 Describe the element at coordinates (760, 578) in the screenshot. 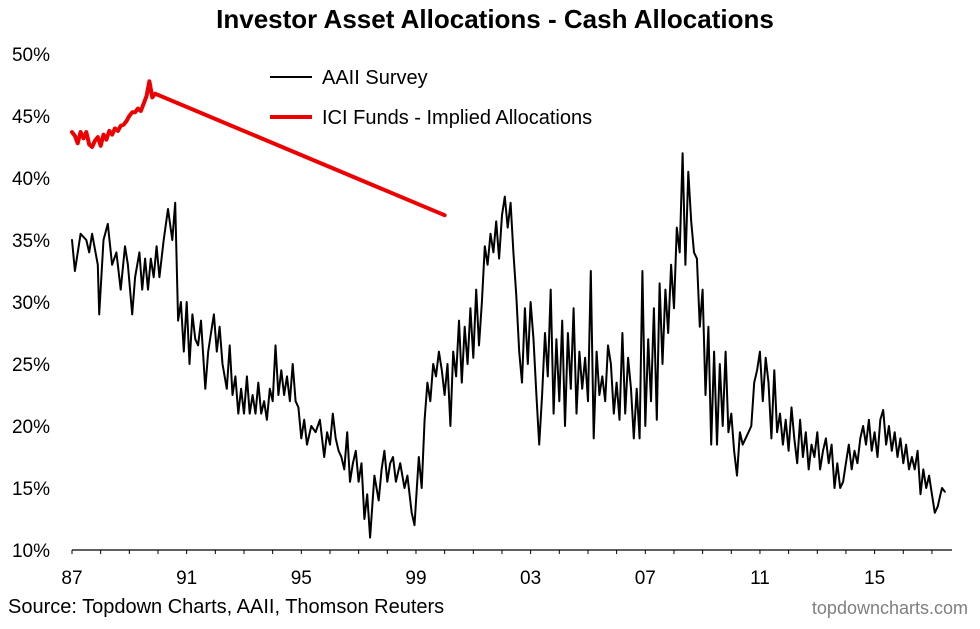

I see `x-tick-label: 11` at that location.